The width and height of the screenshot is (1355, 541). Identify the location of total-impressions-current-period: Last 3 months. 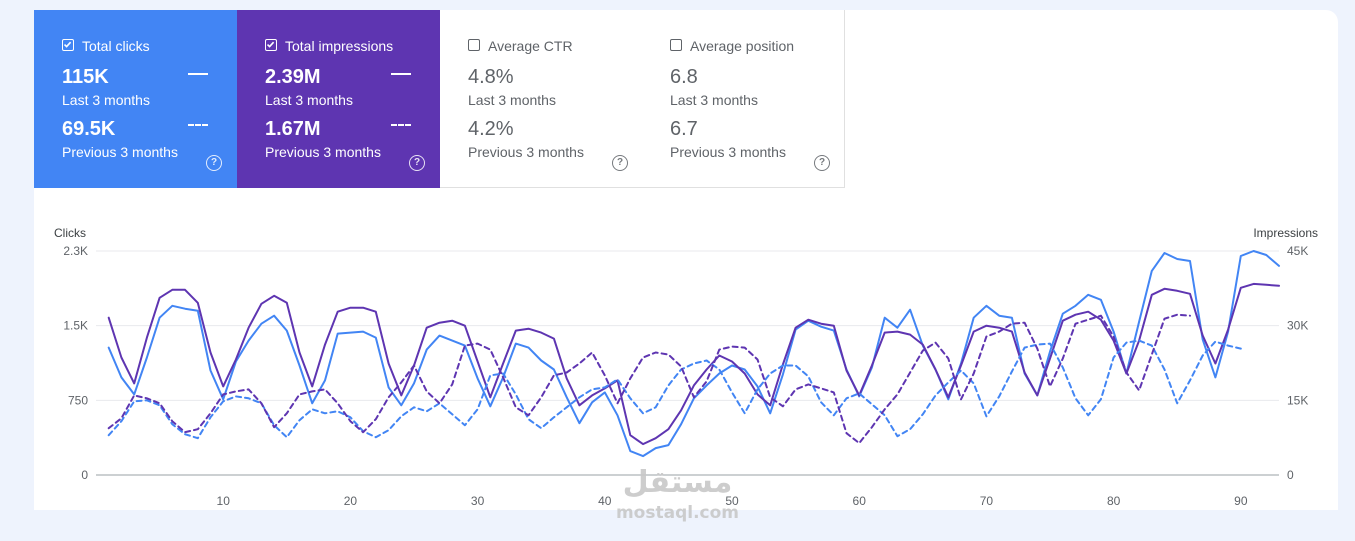
(309, 100).